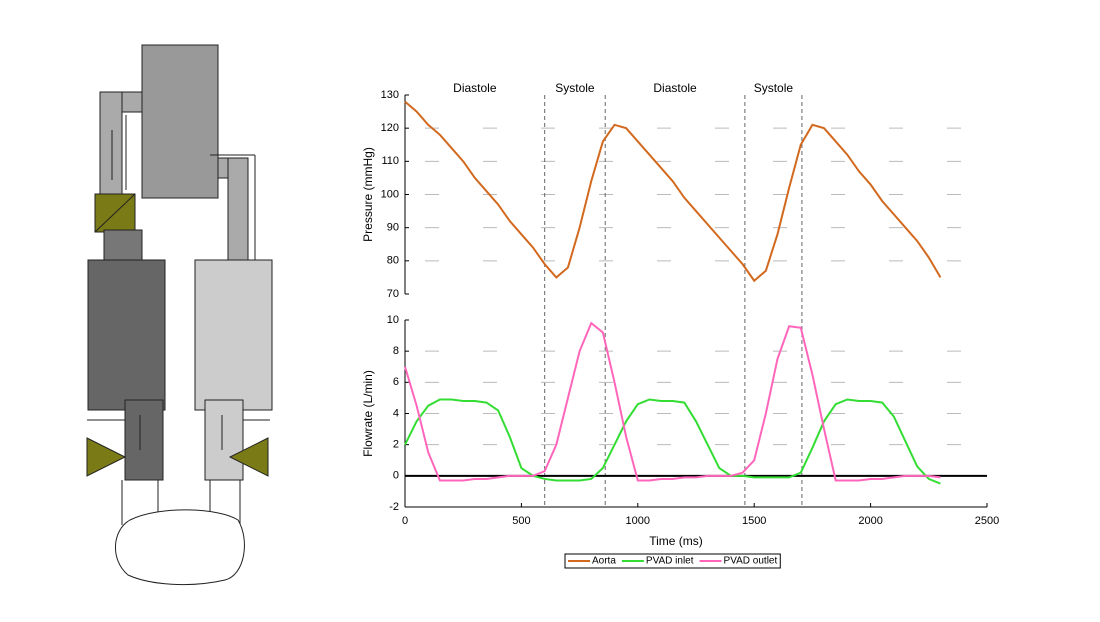 This screenshot has height=622, width=1100. What do you see at coordinates (396, 351) in the screenshot?
I see `y-tick-label: 8` at bounding box center [396, 351].